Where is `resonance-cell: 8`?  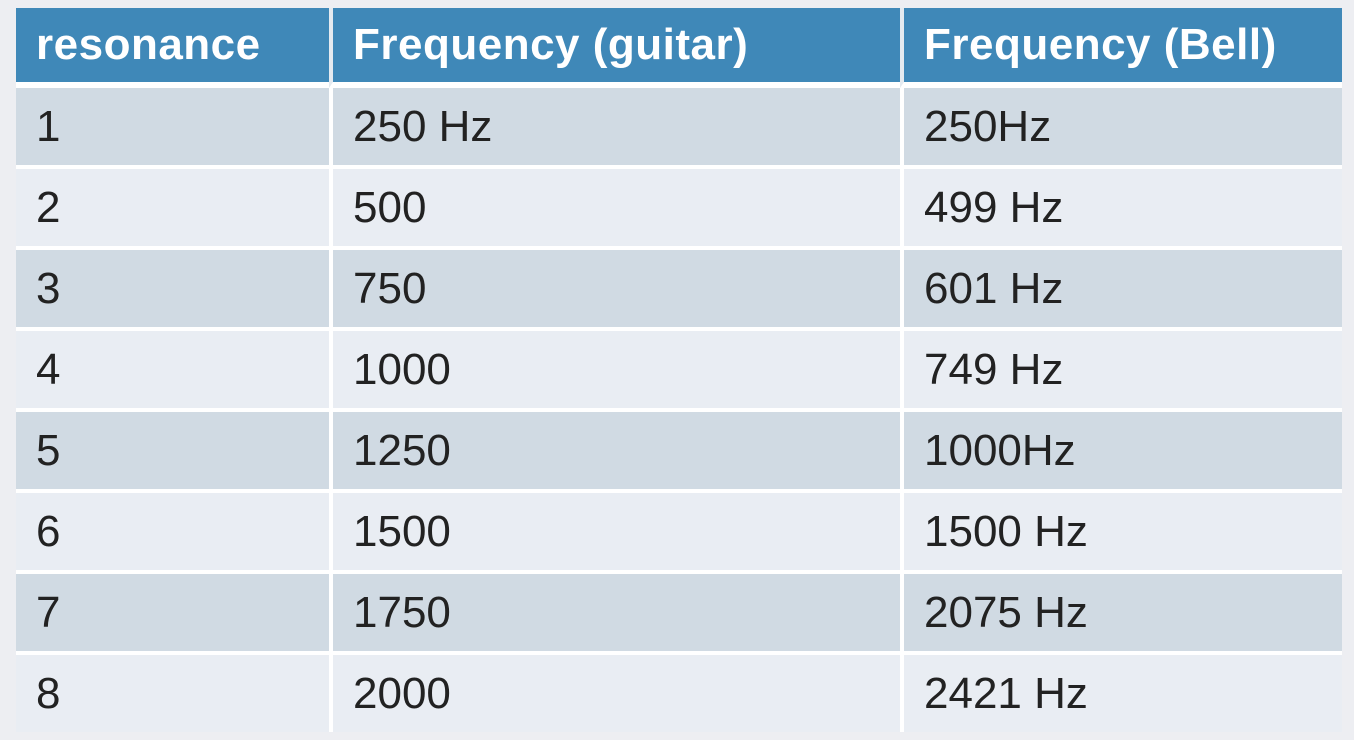 resonance-cell: 8 is located at coordinates (172, 691).